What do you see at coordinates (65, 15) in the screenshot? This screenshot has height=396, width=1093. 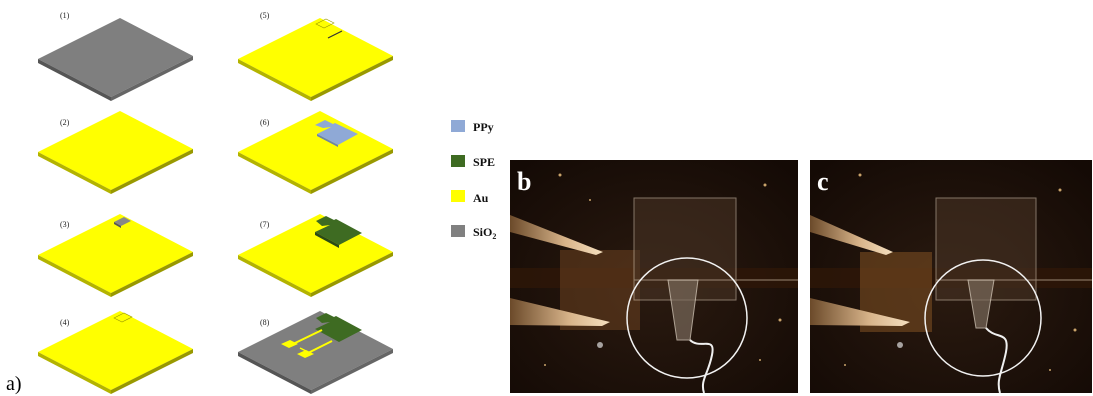 I see `step-label: (1)` at bounding box center [65, 15].